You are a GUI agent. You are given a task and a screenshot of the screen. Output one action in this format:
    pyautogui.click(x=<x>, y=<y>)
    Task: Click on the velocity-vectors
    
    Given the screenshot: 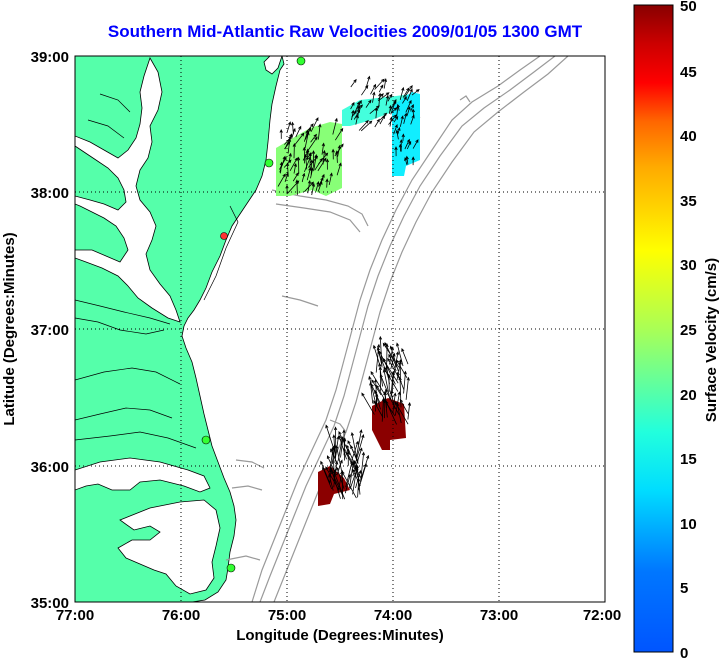 What is the action you would take?
    pyautogui.click(x=348, y=287)
    